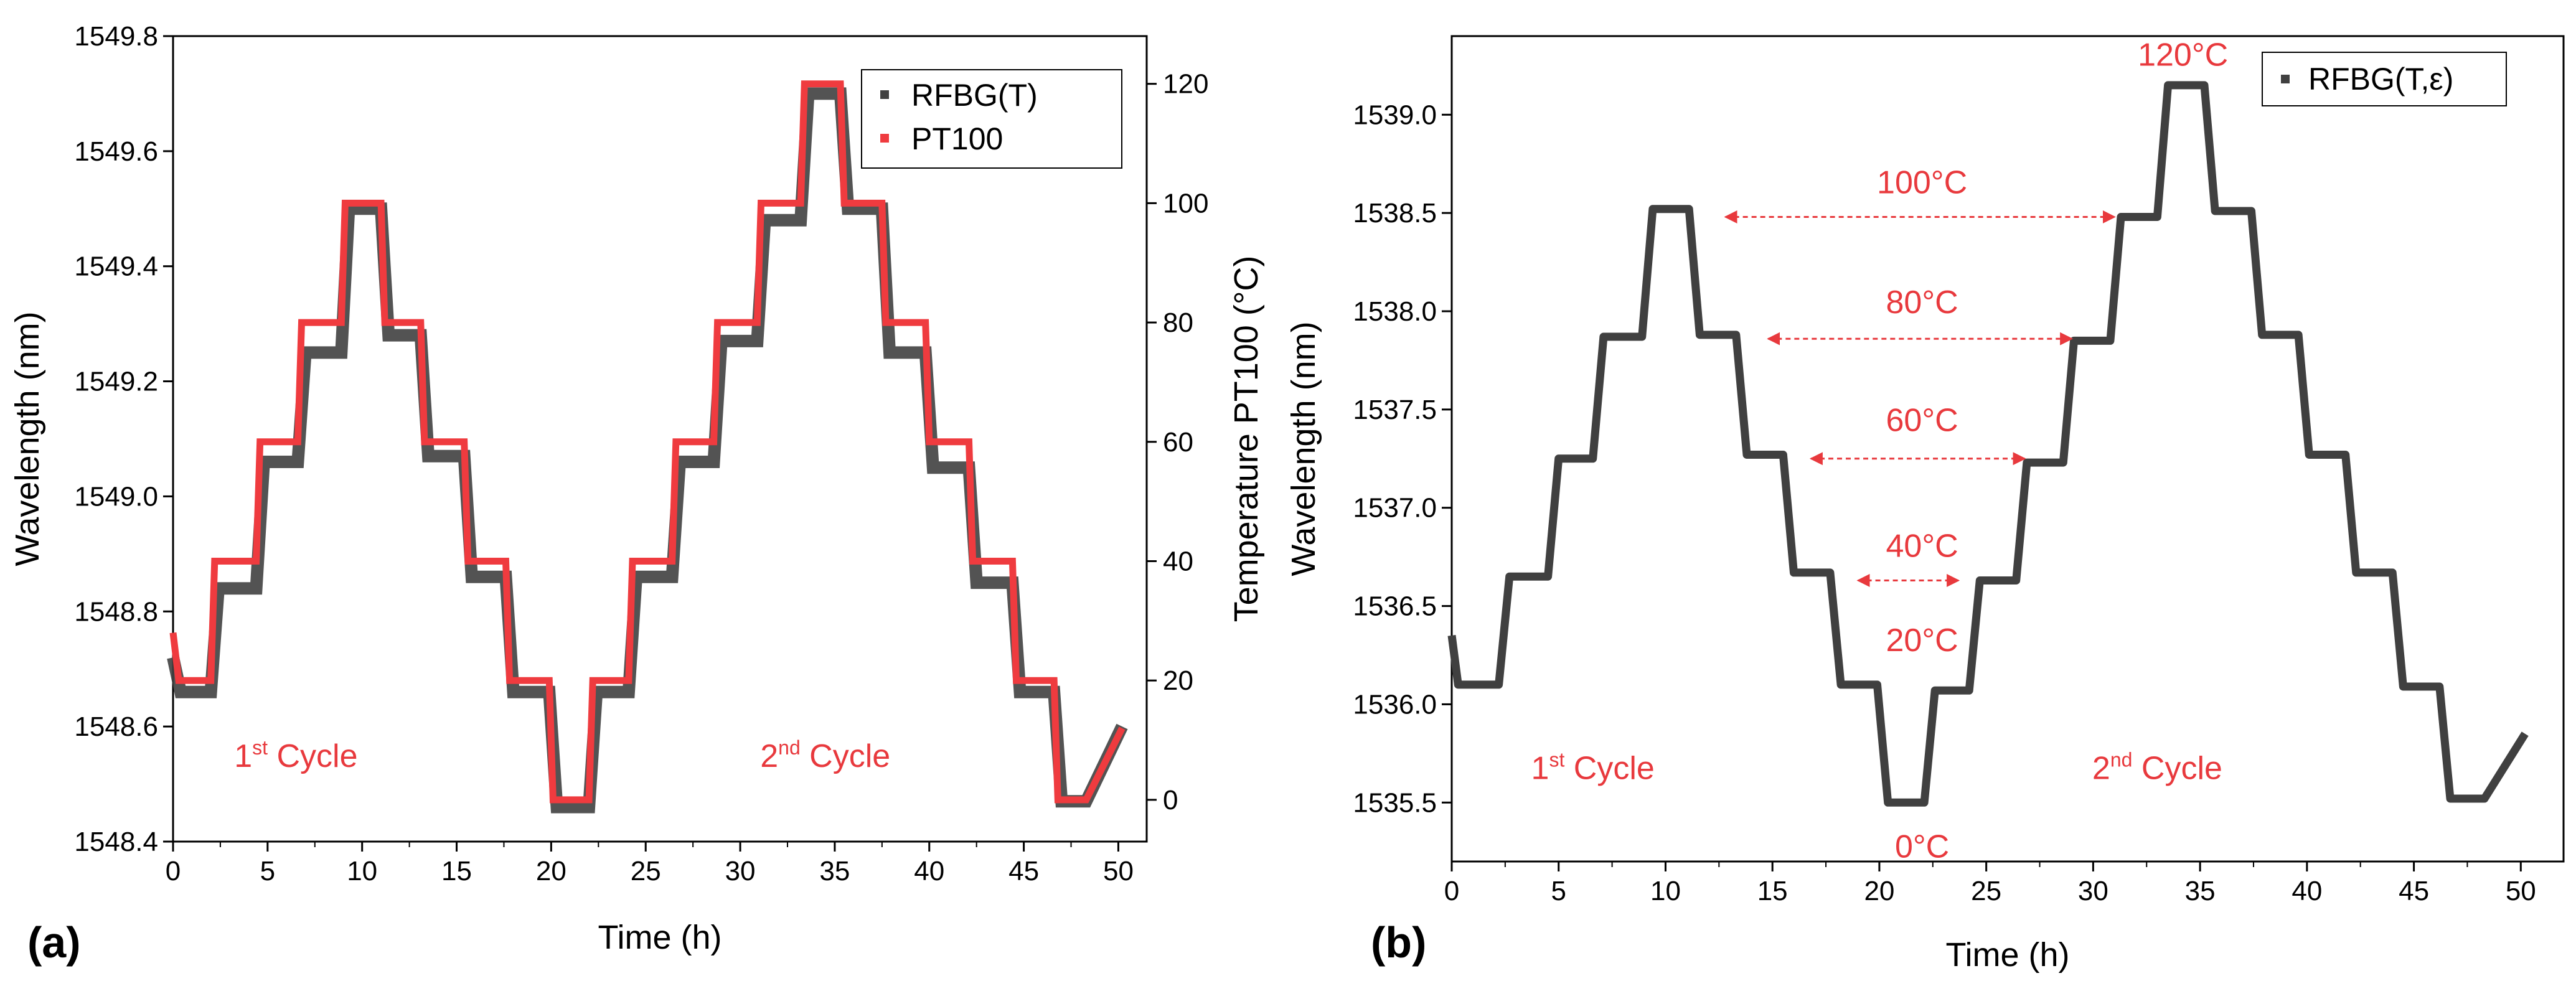 The width and height of the screenshot is (2576, 986). Describe the element at coordinates (1451, 891) in the screenshot. I see `chart-b-x-tick-label: 0` at that location.